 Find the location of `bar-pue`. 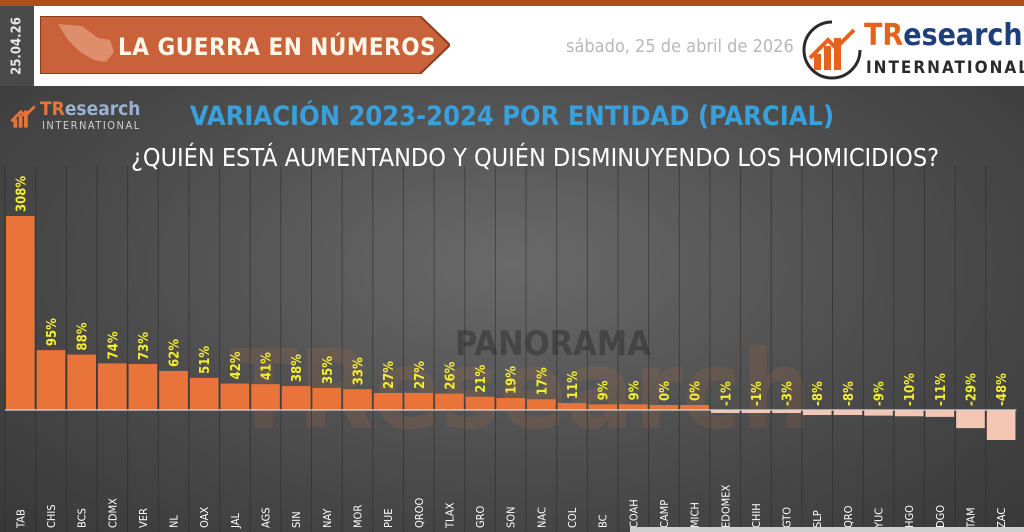

bar-pue is located at coordinates (388, 401).